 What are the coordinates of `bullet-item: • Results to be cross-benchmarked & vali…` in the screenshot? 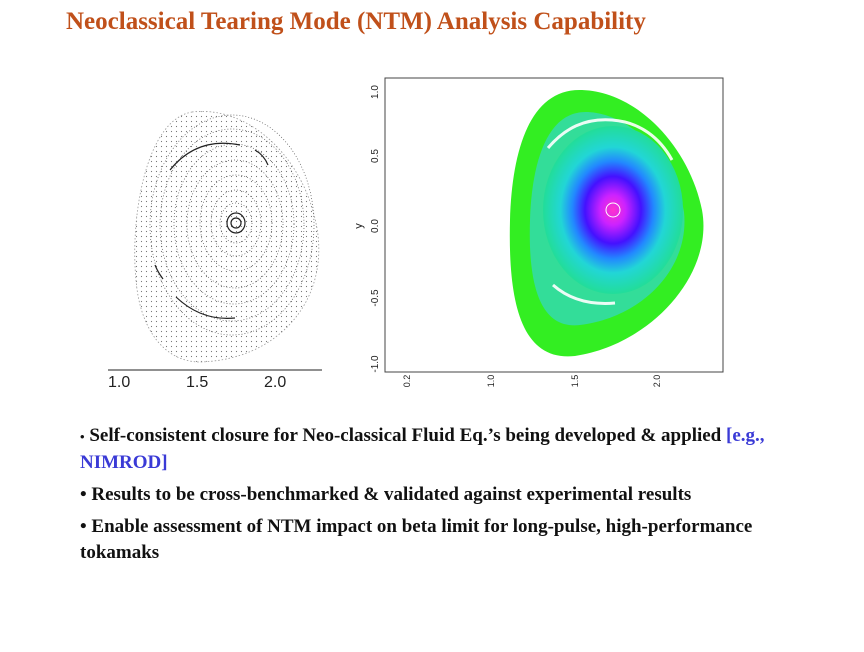 It's located at (430, 495).